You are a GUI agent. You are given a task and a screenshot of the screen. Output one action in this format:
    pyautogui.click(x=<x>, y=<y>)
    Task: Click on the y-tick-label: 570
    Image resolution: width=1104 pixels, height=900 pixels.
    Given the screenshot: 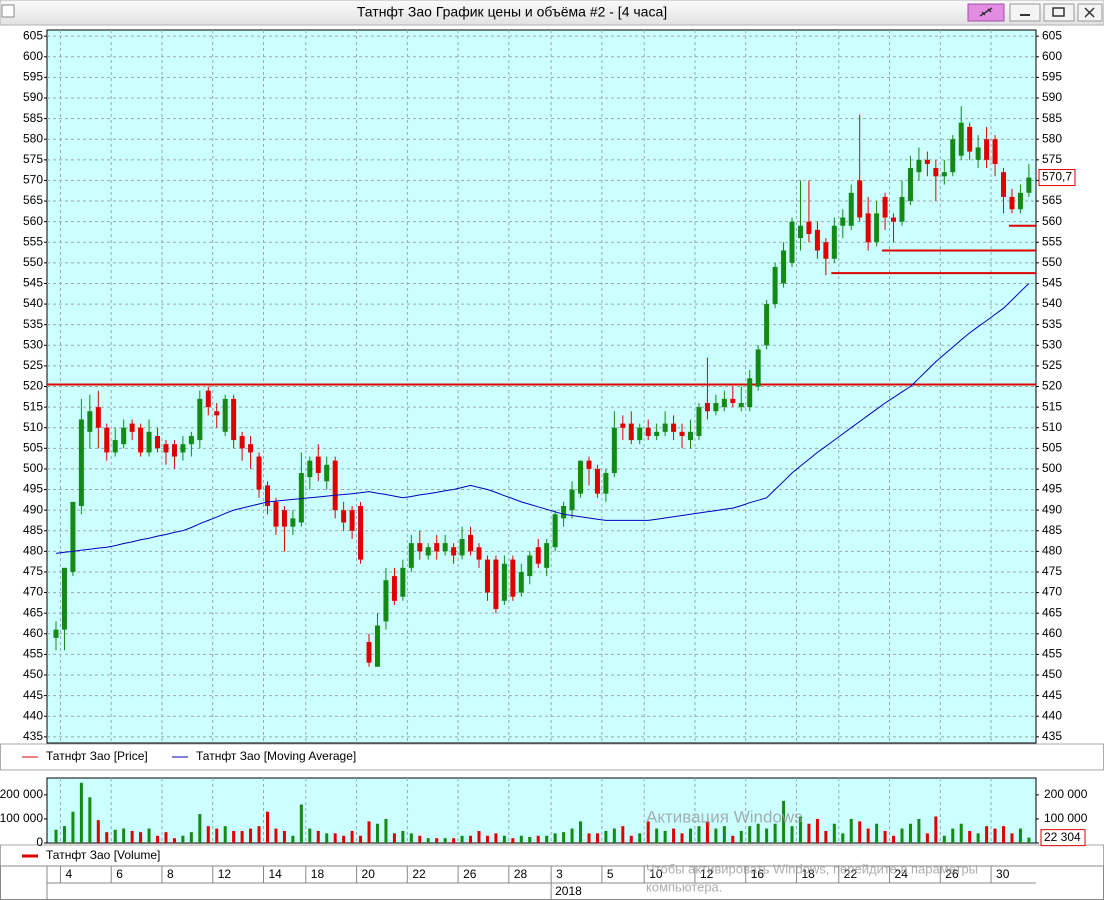 What is the action you would take?
    pyautogui.click(x=33, y=180)
    